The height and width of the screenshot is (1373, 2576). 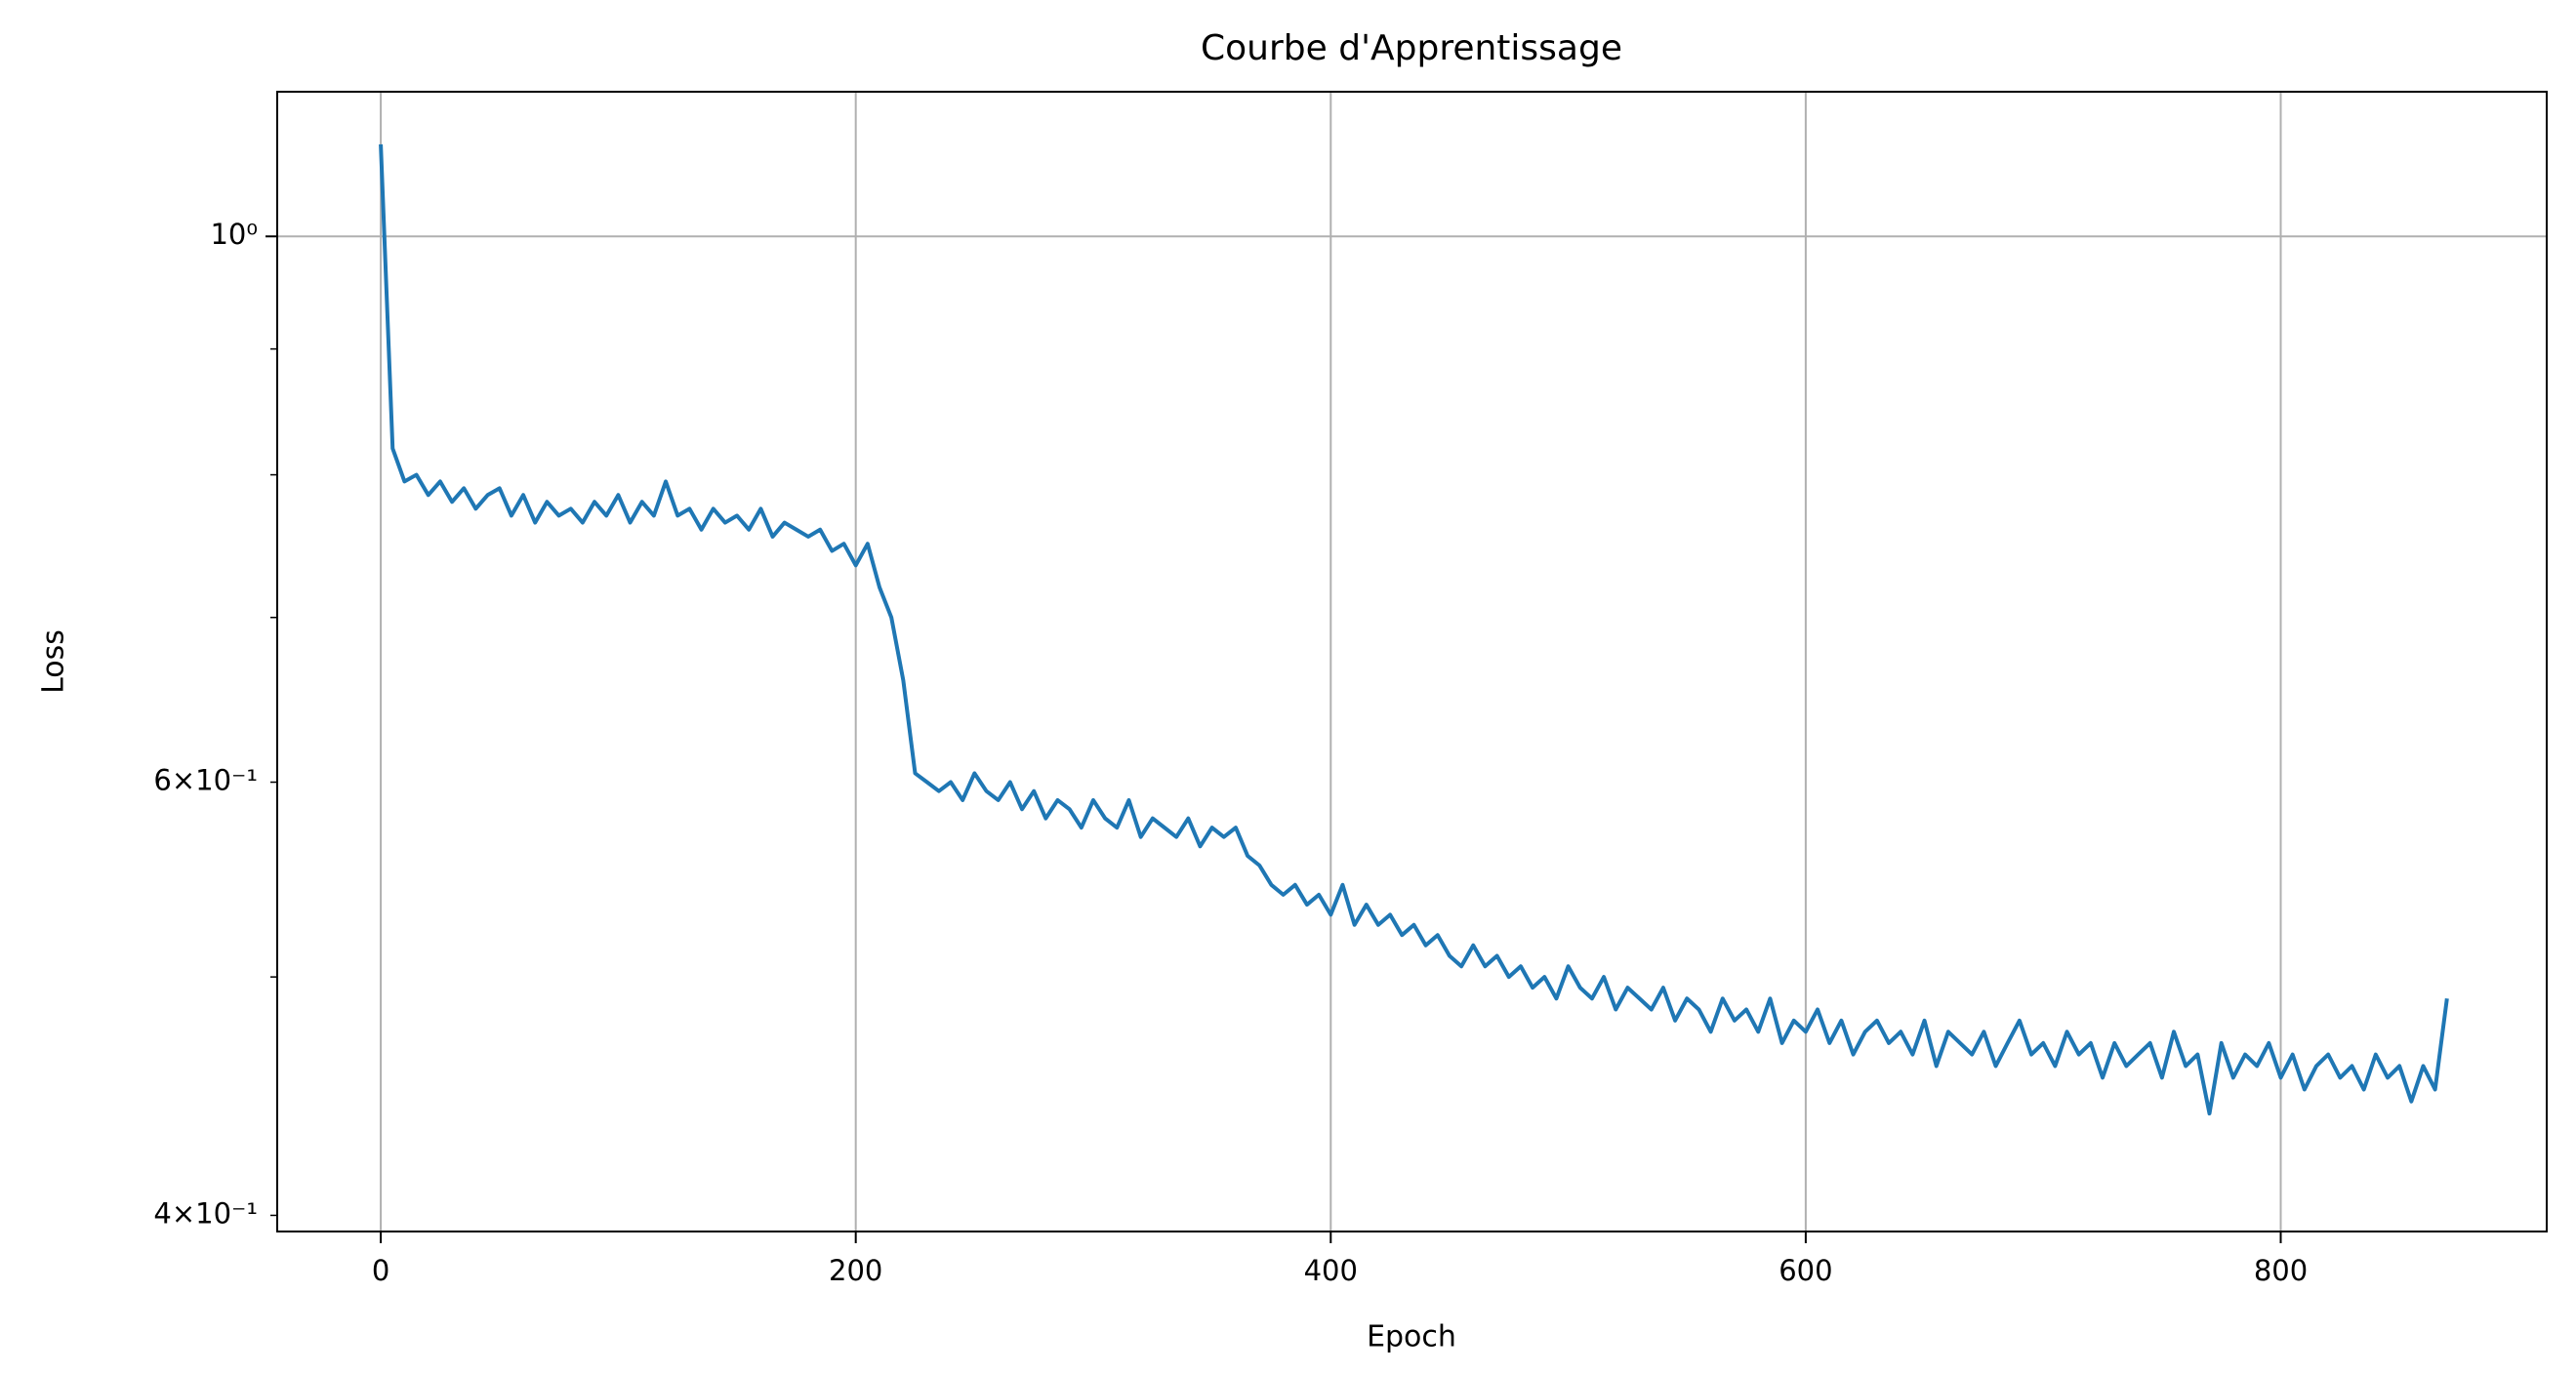 I want to click on y-tick-label: 10⁰, so click(x=234, y=235).